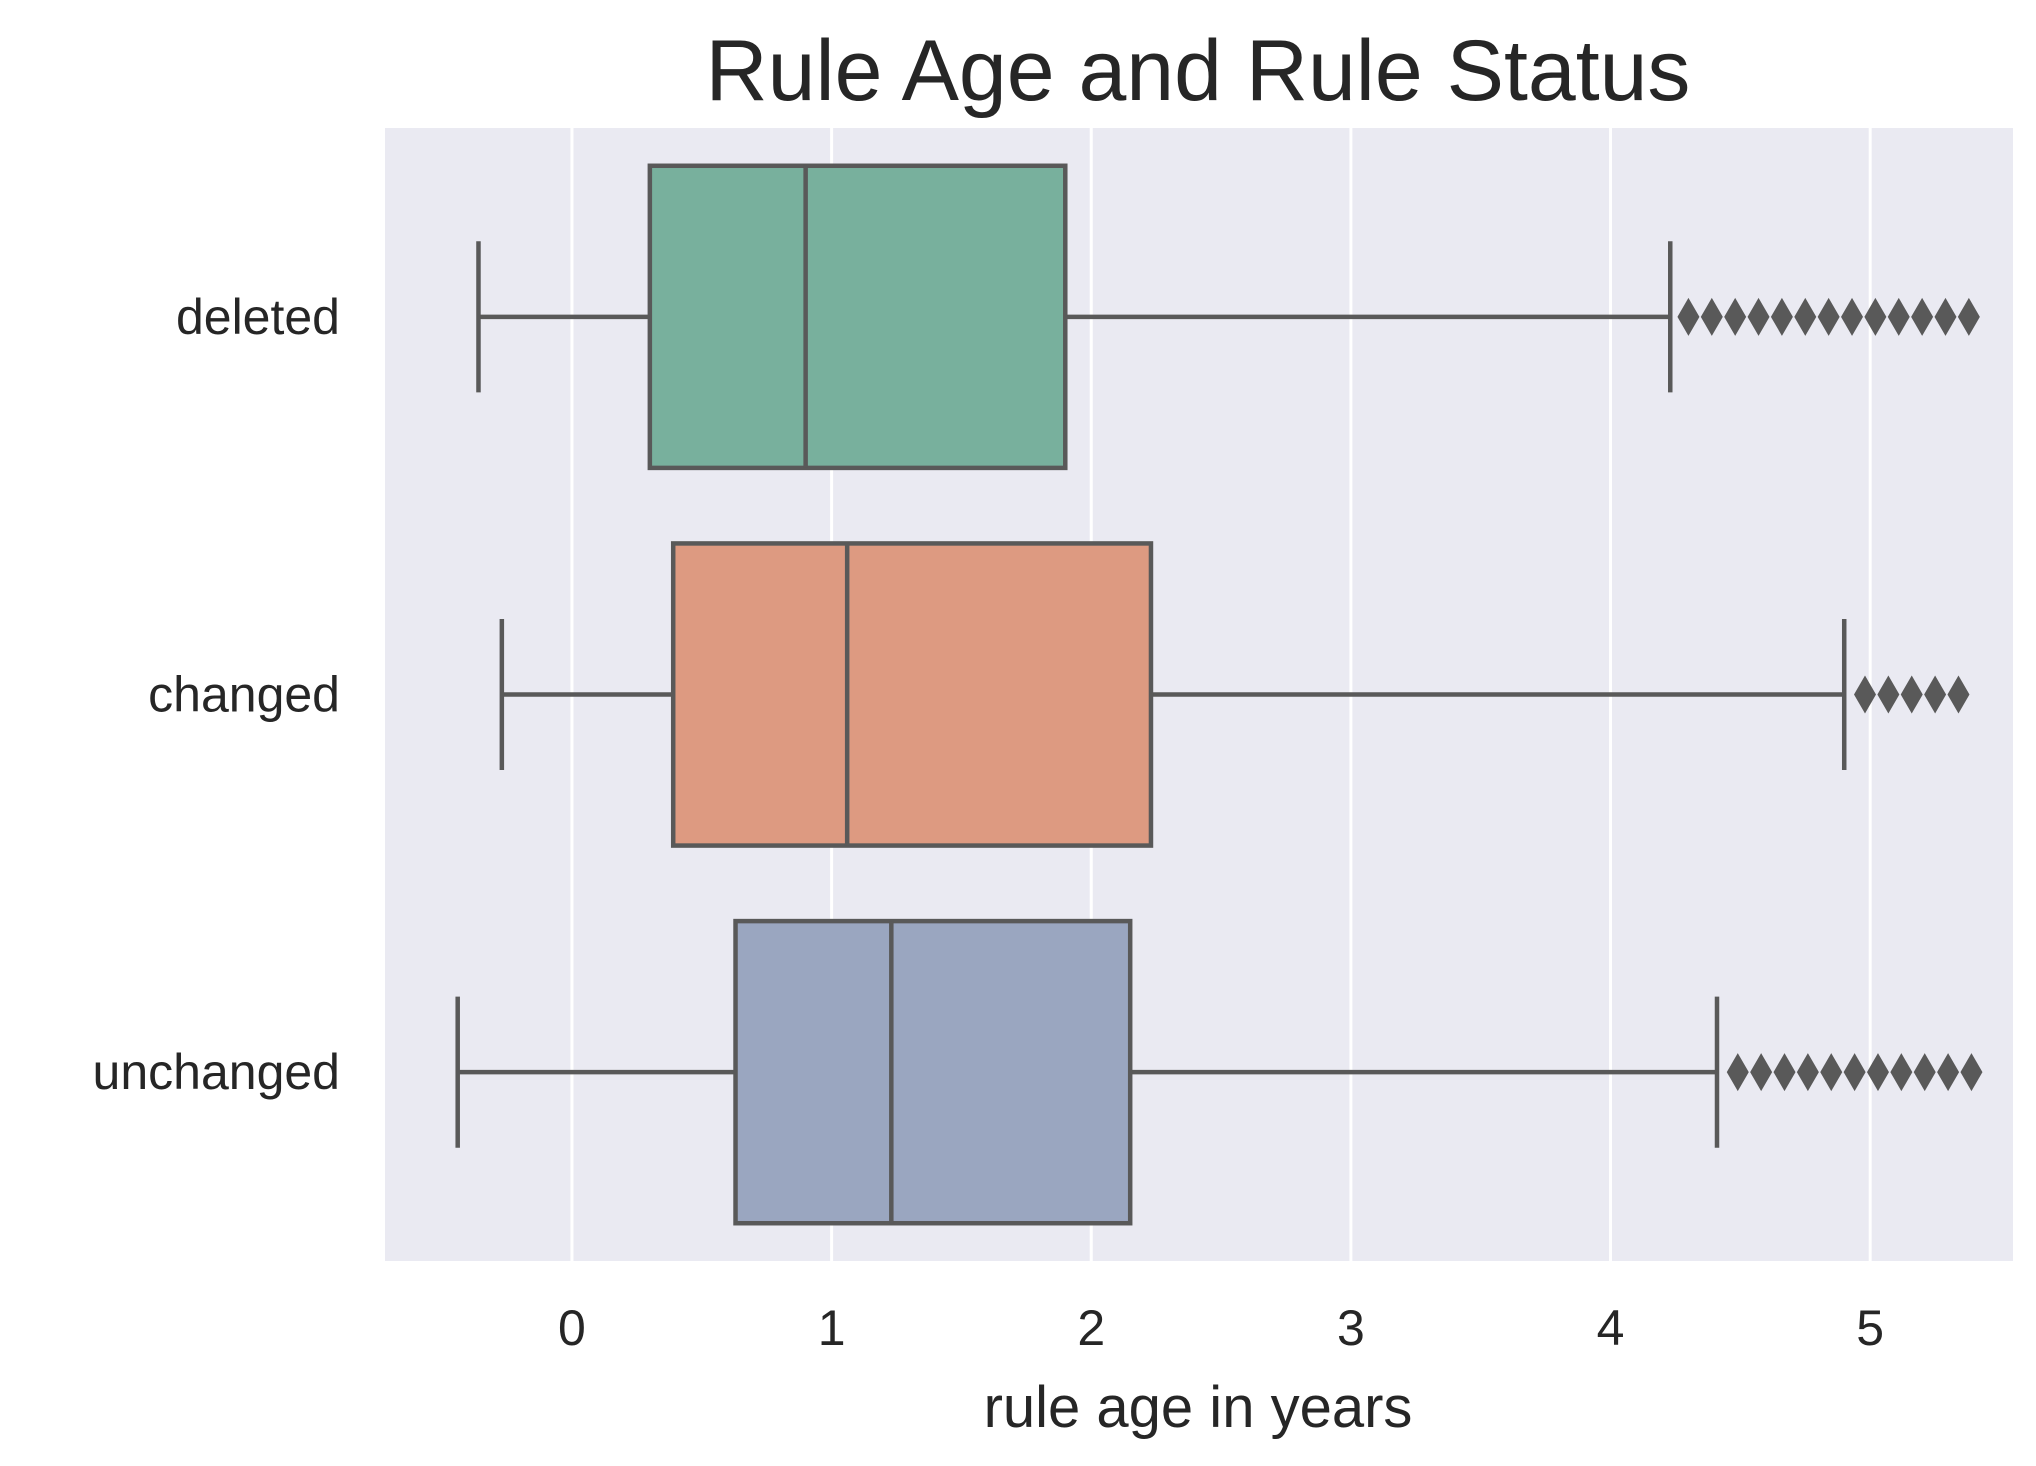 The height and width of the screenshot is (1466, 2036). I want to click on x-tick-label-1: 1, so click(832, 1328).